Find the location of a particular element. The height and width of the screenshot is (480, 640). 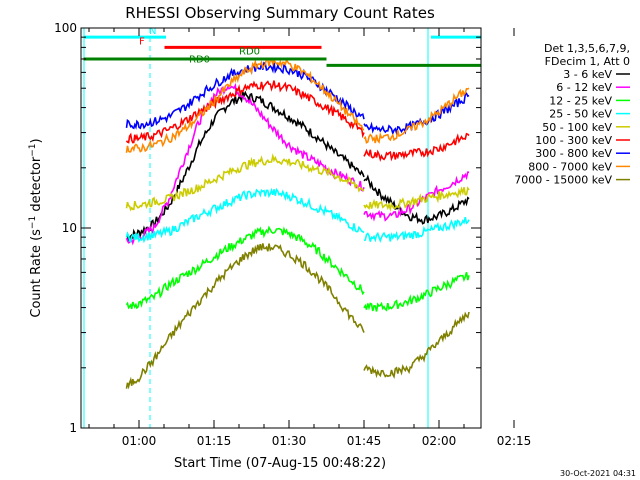

y-tick-label-3: 100 is located at coordinates (65, 28).